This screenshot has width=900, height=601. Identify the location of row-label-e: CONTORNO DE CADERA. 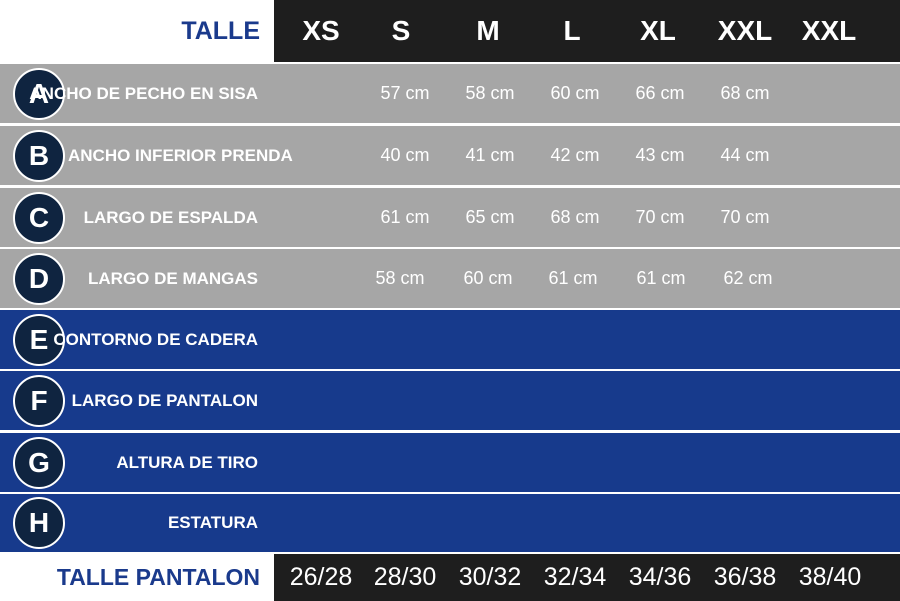
(155, 339).